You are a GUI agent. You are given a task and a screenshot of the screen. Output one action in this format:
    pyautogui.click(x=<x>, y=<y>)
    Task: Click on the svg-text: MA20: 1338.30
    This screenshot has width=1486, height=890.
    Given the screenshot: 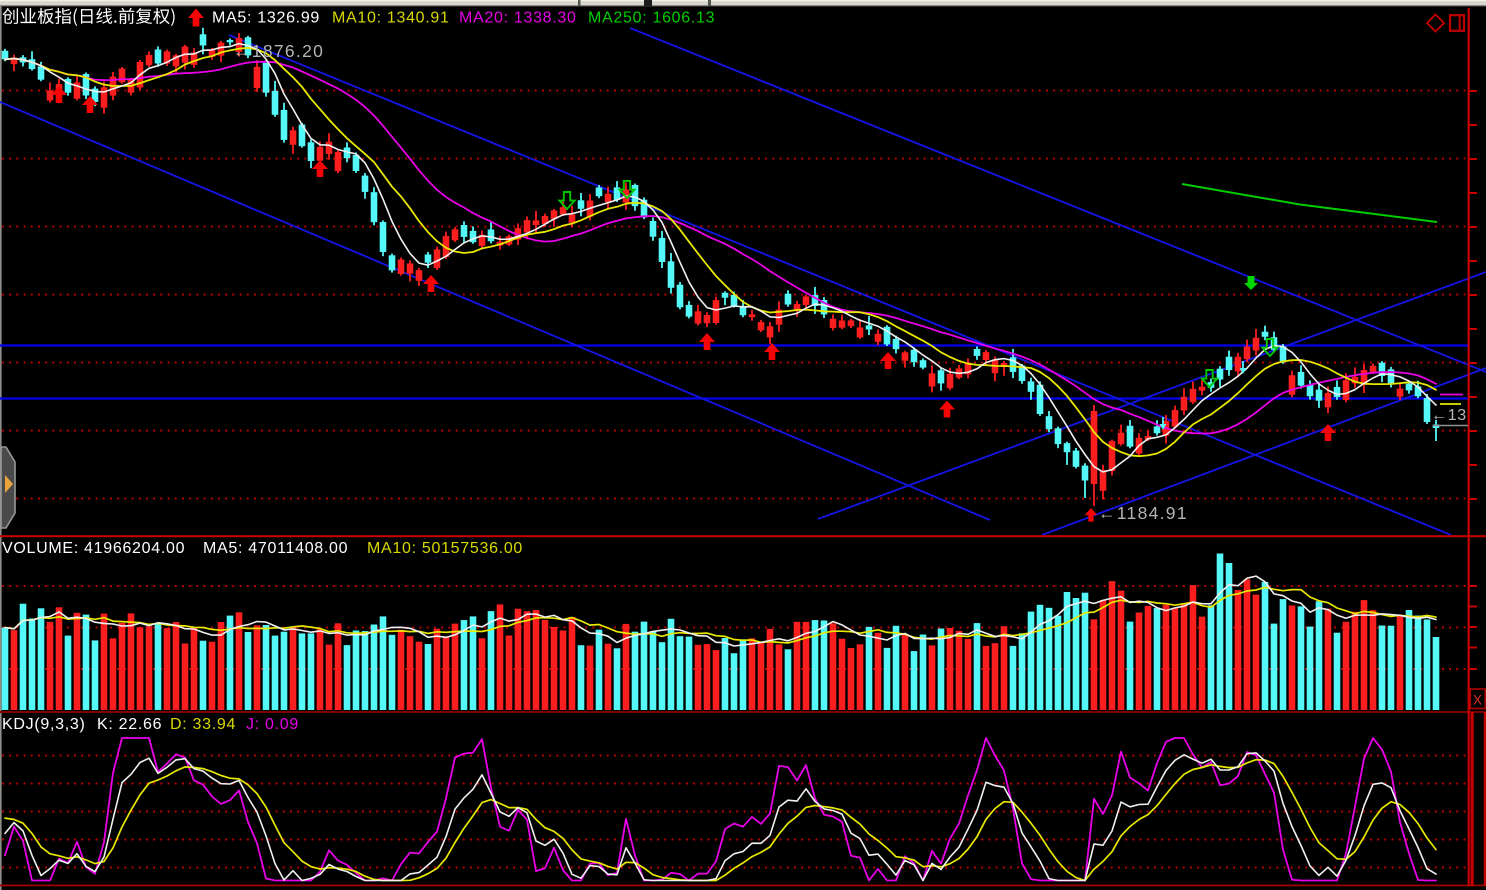 What is the action you would take?
    pyautogui.click(x=518, y=18)
    